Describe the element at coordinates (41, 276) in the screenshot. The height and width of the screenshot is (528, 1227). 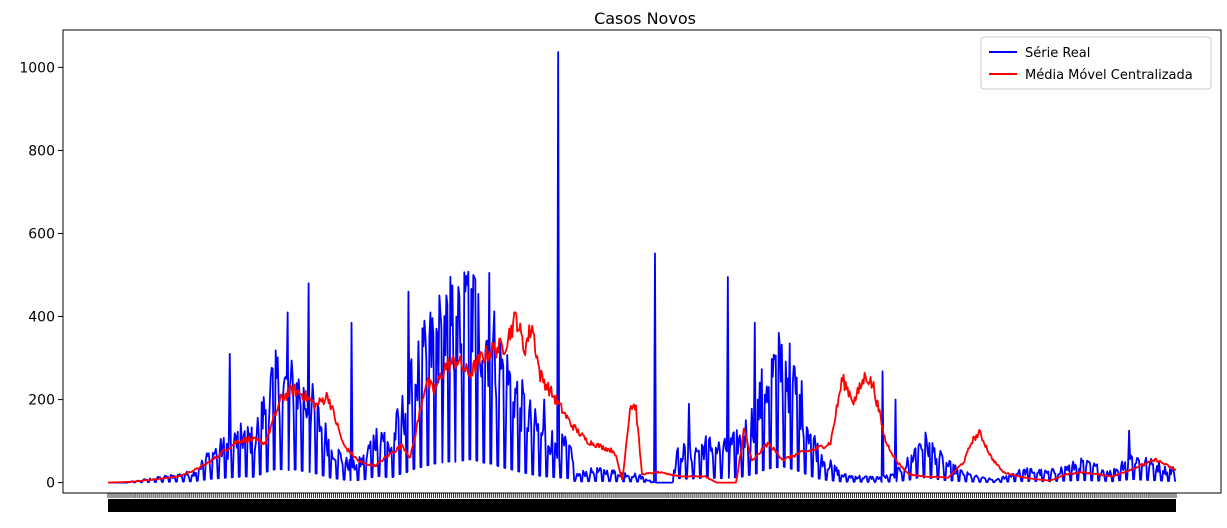
I see `y-axis: 0 200 400 600 800 1000` at that location.